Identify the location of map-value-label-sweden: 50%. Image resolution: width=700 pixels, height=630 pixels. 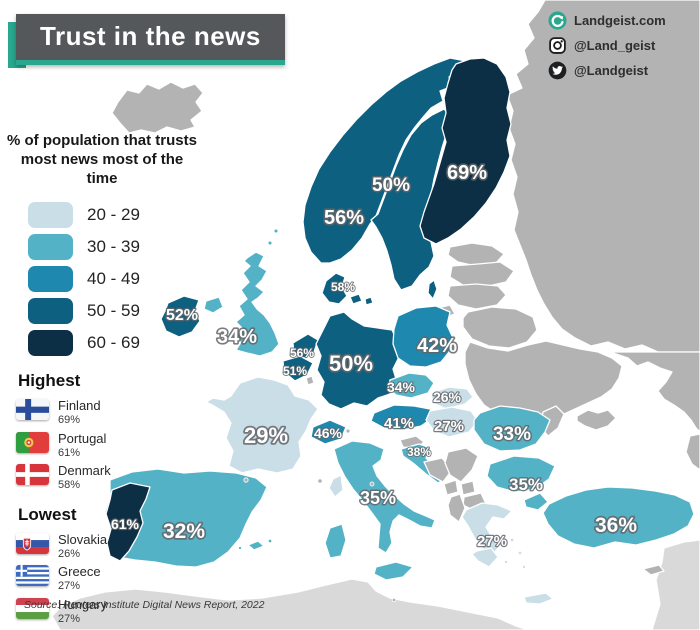
(391, 185).